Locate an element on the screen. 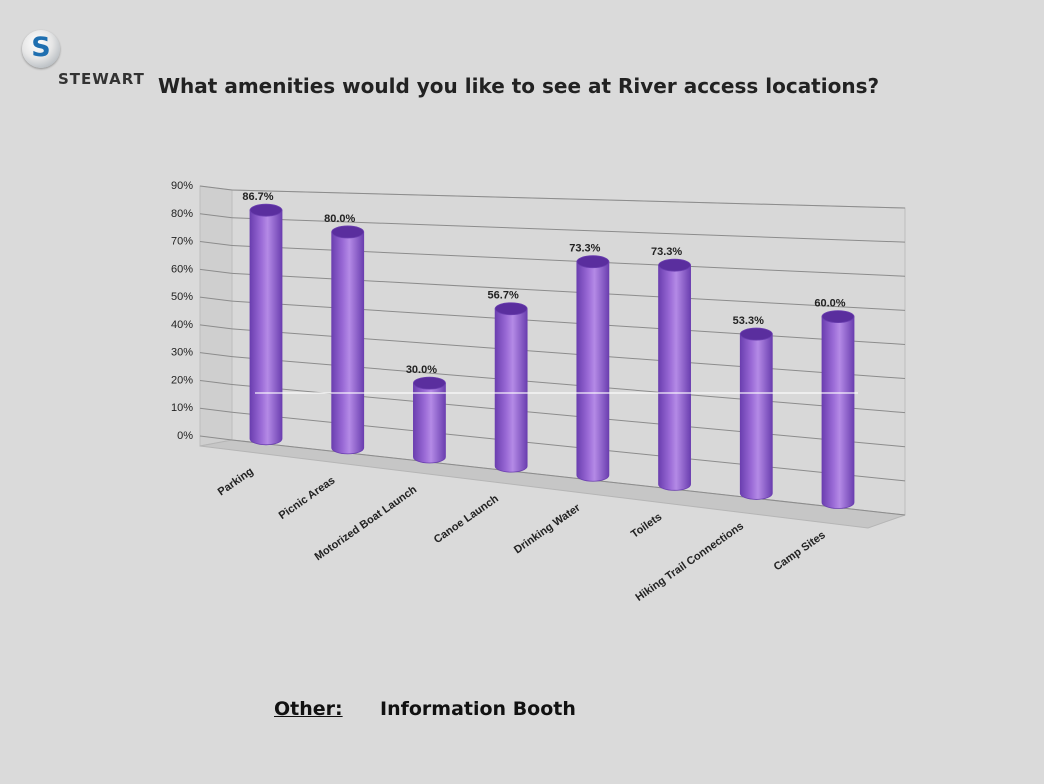  y-tick-label: 0% is located at coordinates (185, 436).